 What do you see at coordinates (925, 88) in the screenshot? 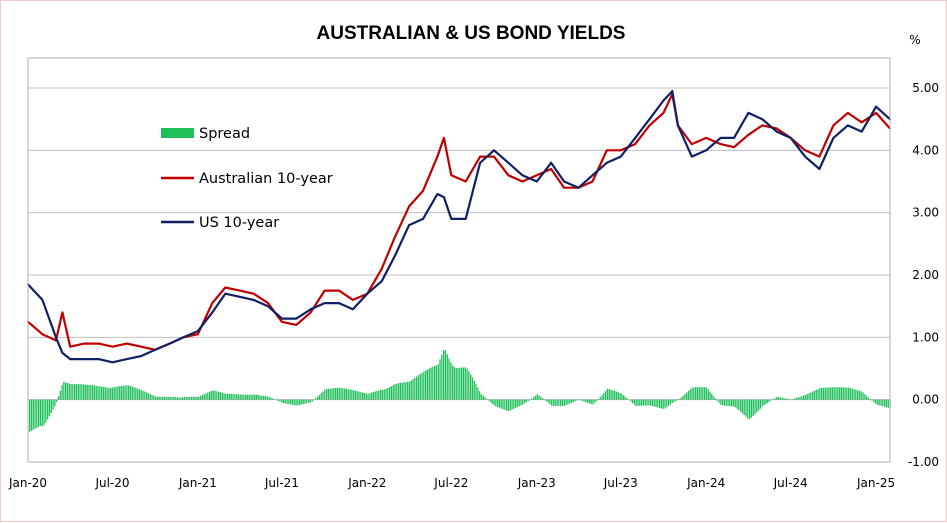
I see `y-tick-label: 5.00` at bounding box center [925, 88].